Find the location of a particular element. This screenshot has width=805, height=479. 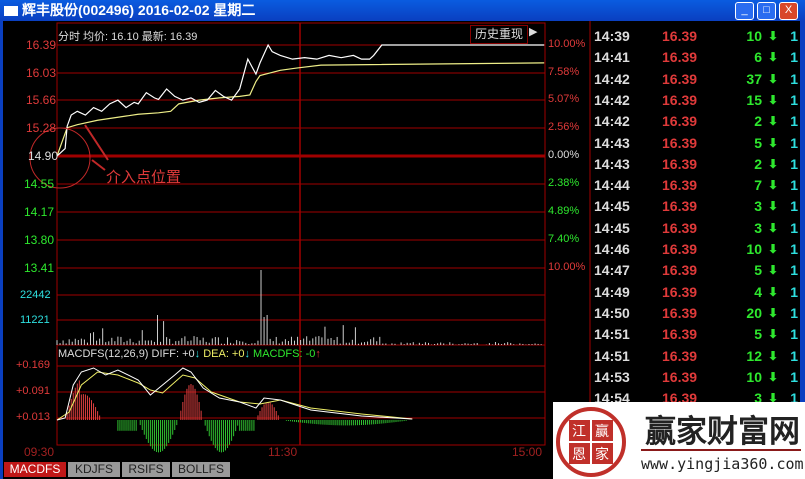

chart-info: 分时 均价: 16.10 最新: 16.39 is located at coordinates (128, 37).